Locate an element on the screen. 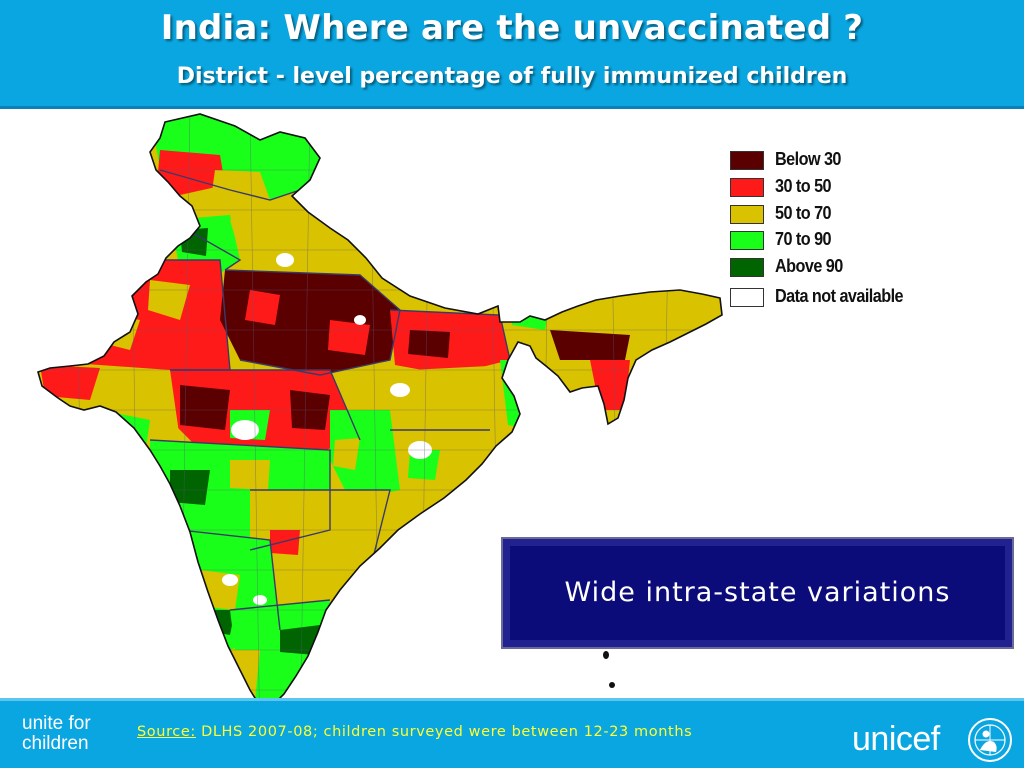 The height and width of the screenshot is (768, 1024). legend-label: Above 90 is located at coordinates (809, 266).